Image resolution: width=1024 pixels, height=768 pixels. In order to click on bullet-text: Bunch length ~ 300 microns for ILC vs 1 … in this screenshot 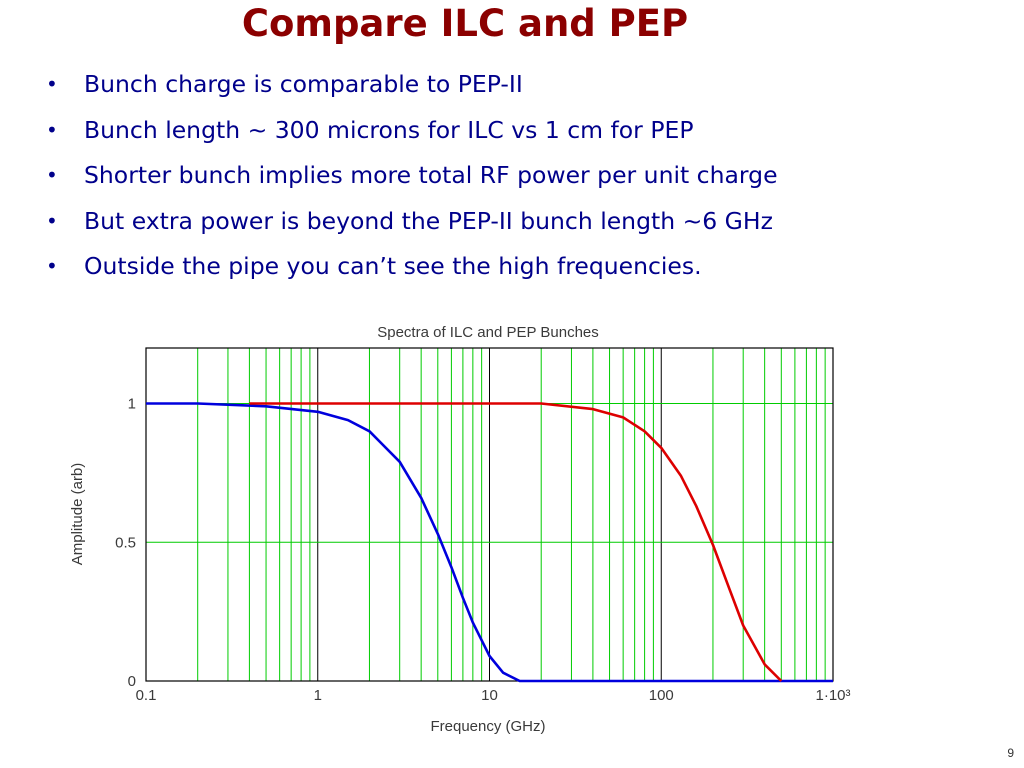, I will do `click(389, 129)`.